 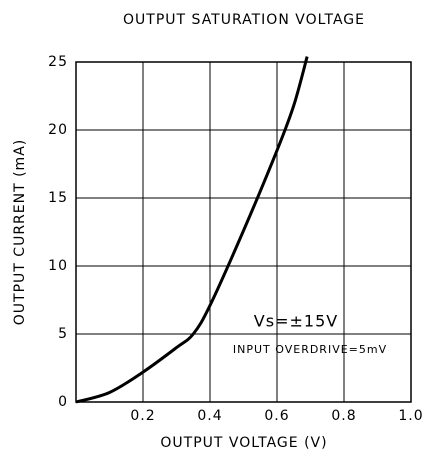 I want to click on annotation: INPUT OVERDRIVE=5mV, so click(x=310, y=349).